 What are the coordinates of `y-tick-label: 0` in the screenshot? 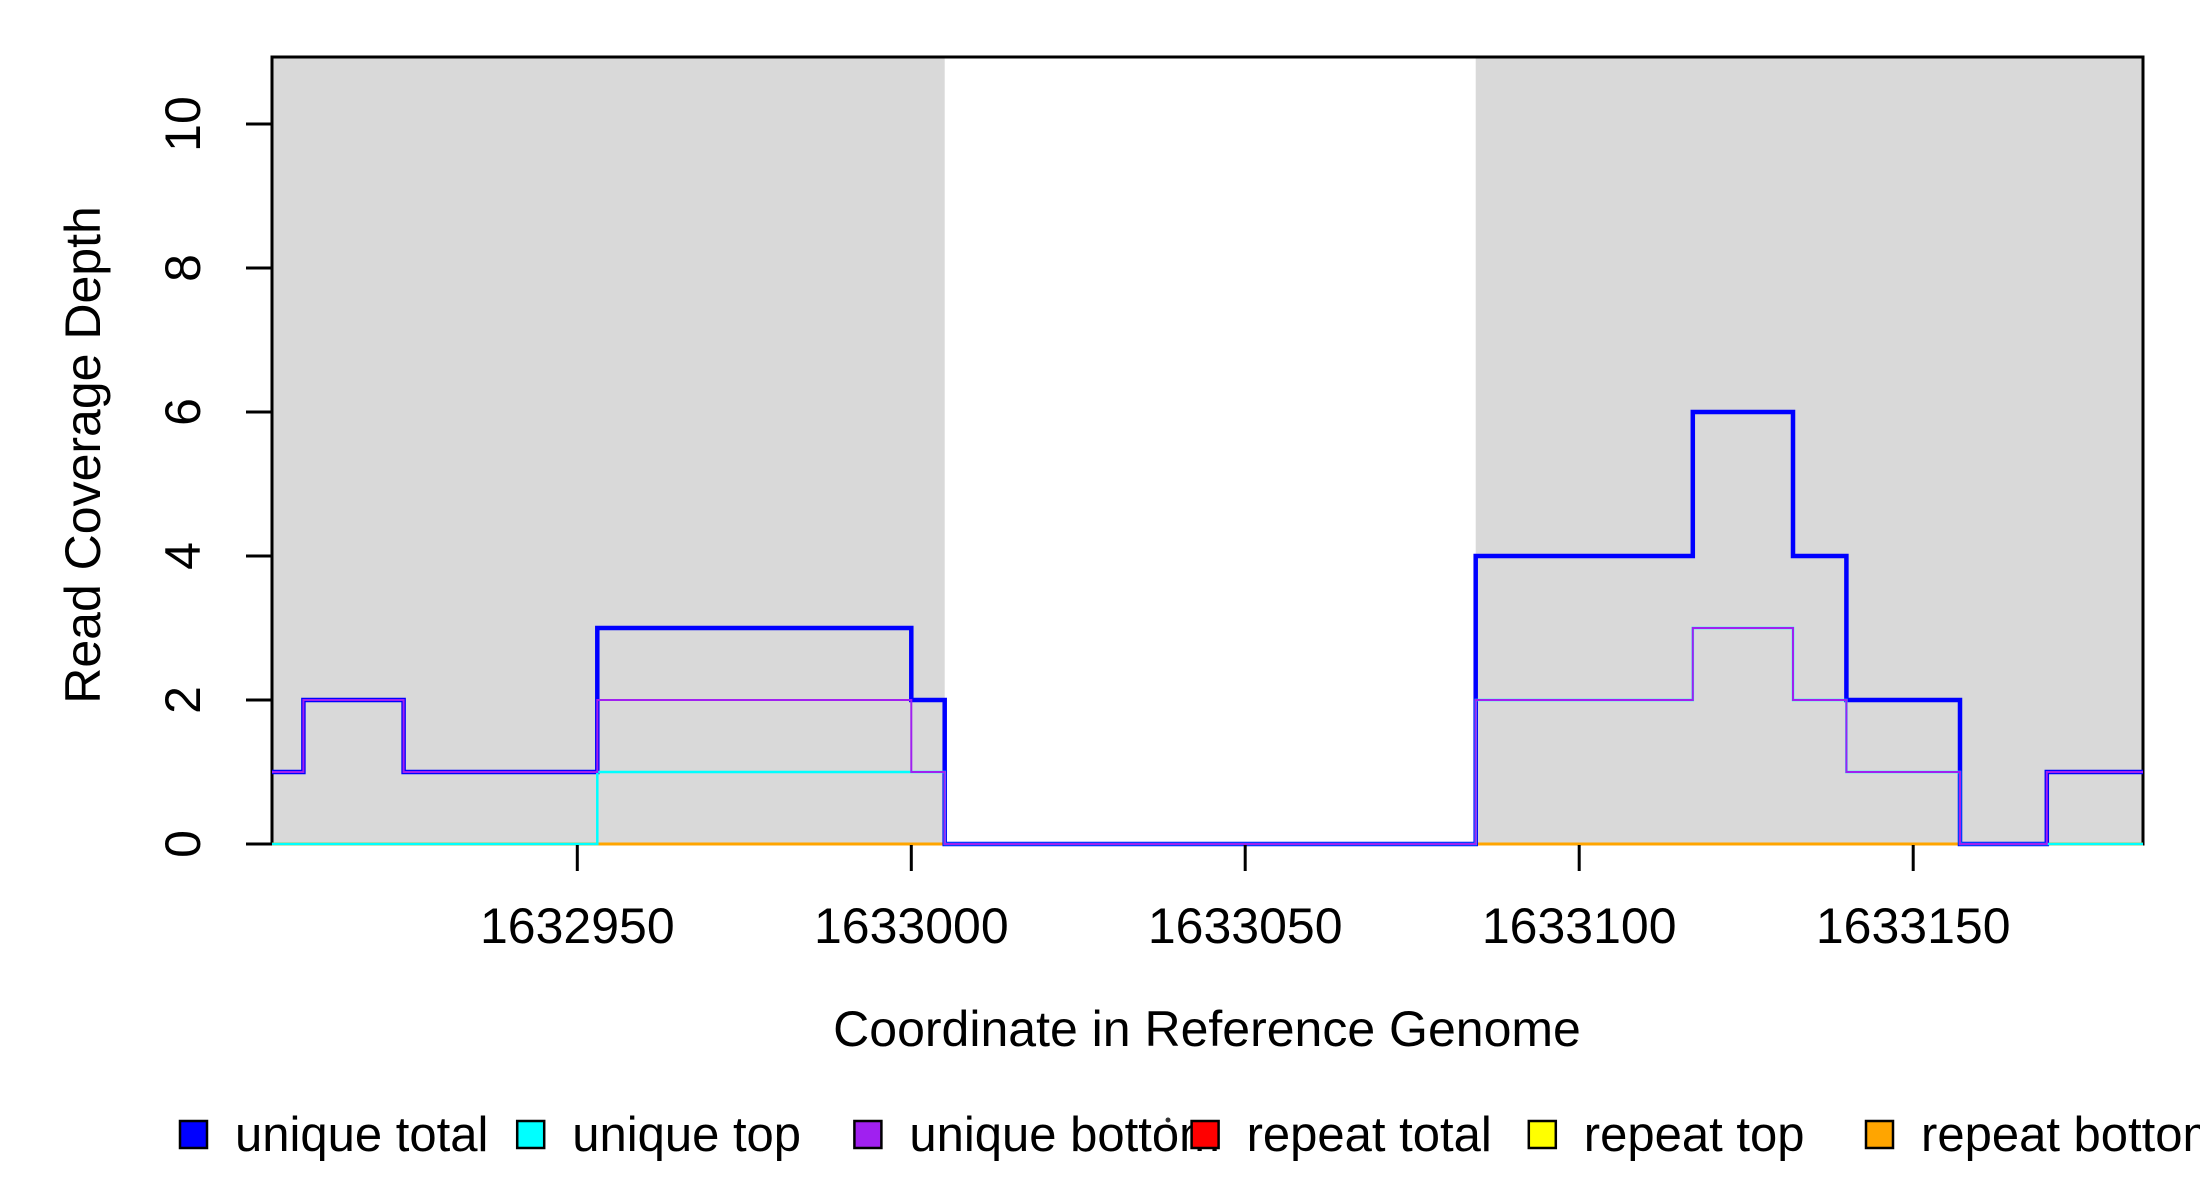 It's located at (183, 844).